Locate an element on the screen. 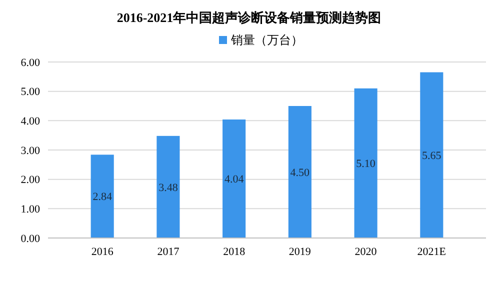 The width and height of the screenshot is (498, 282). y-tick-label: 6.00 is located at coordinates (30, 62).